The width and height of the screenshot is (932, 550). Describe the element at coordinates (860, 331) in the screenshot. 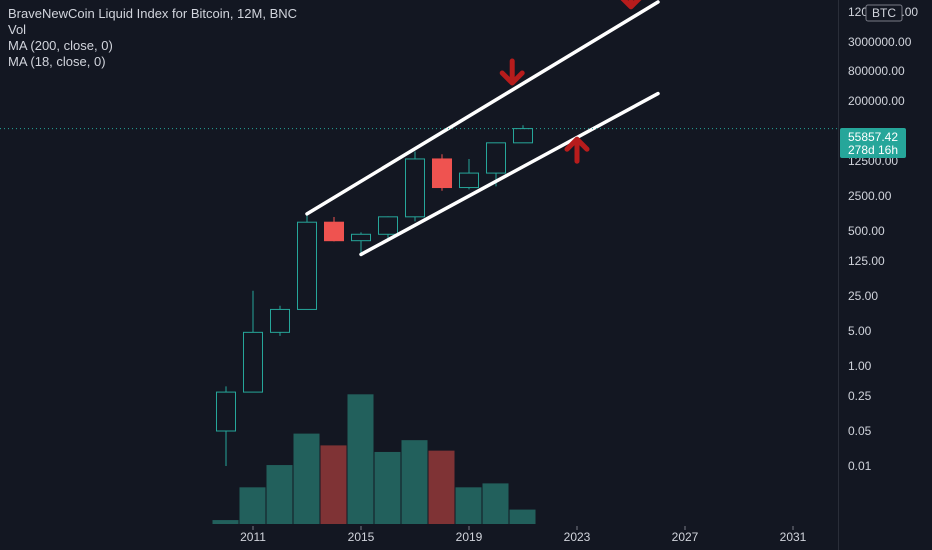

I see `price-tick-label: 5.00` at that location.